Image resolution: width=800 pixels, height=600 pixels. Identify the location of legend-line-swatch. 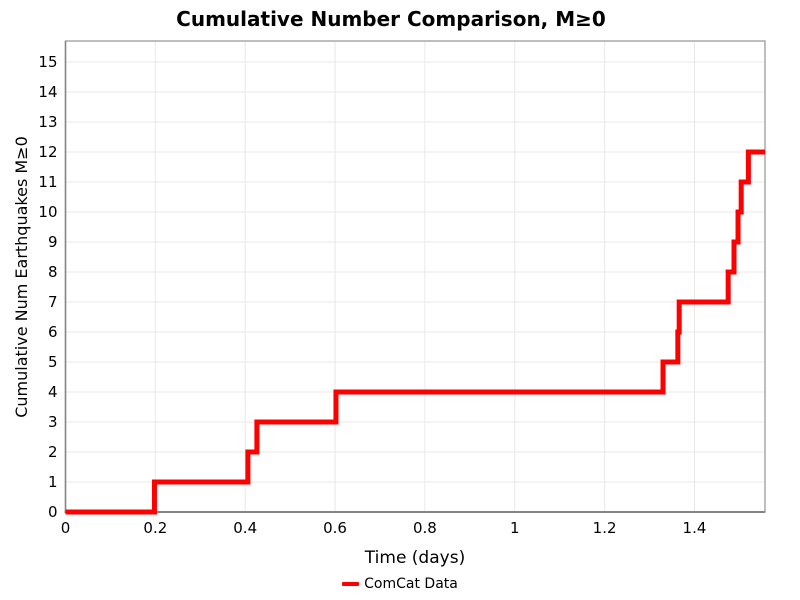
(351, 584).